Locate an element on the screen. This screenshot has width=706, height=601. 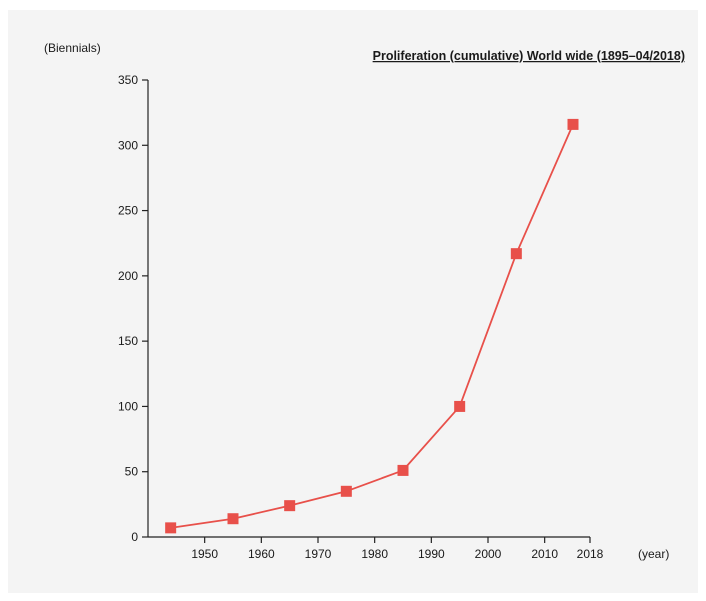
x-tick-label: 2000 is located at coordinates (488, 554).